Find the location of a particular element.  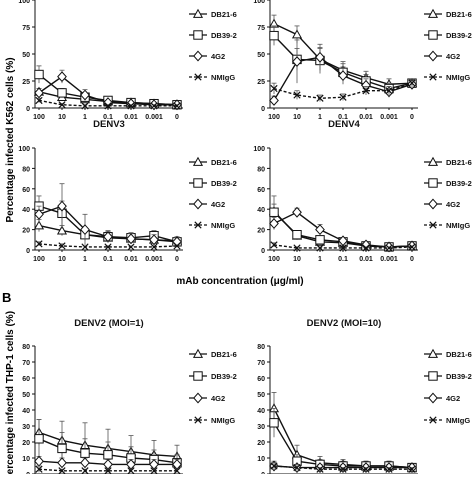

y-axis-label-panel-a: Percentage infected K562 cells (%) is located at coordinates (10, 139).